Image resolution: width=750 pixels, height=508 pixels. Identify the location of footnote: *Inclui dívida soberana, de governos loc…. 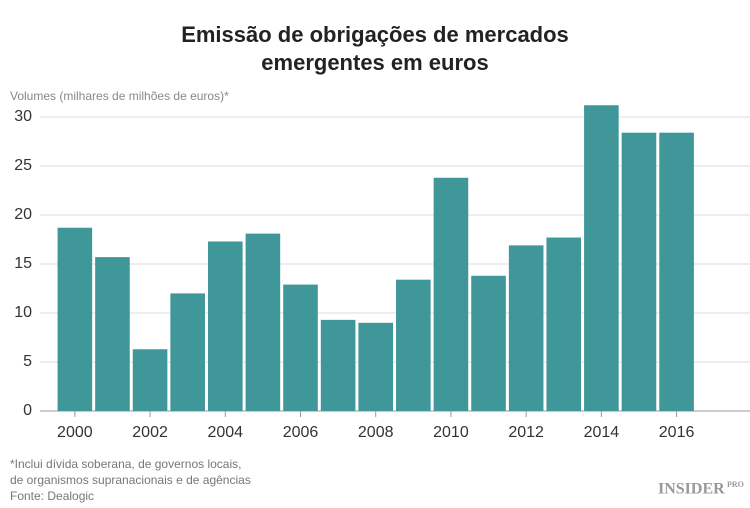
(125, 464).